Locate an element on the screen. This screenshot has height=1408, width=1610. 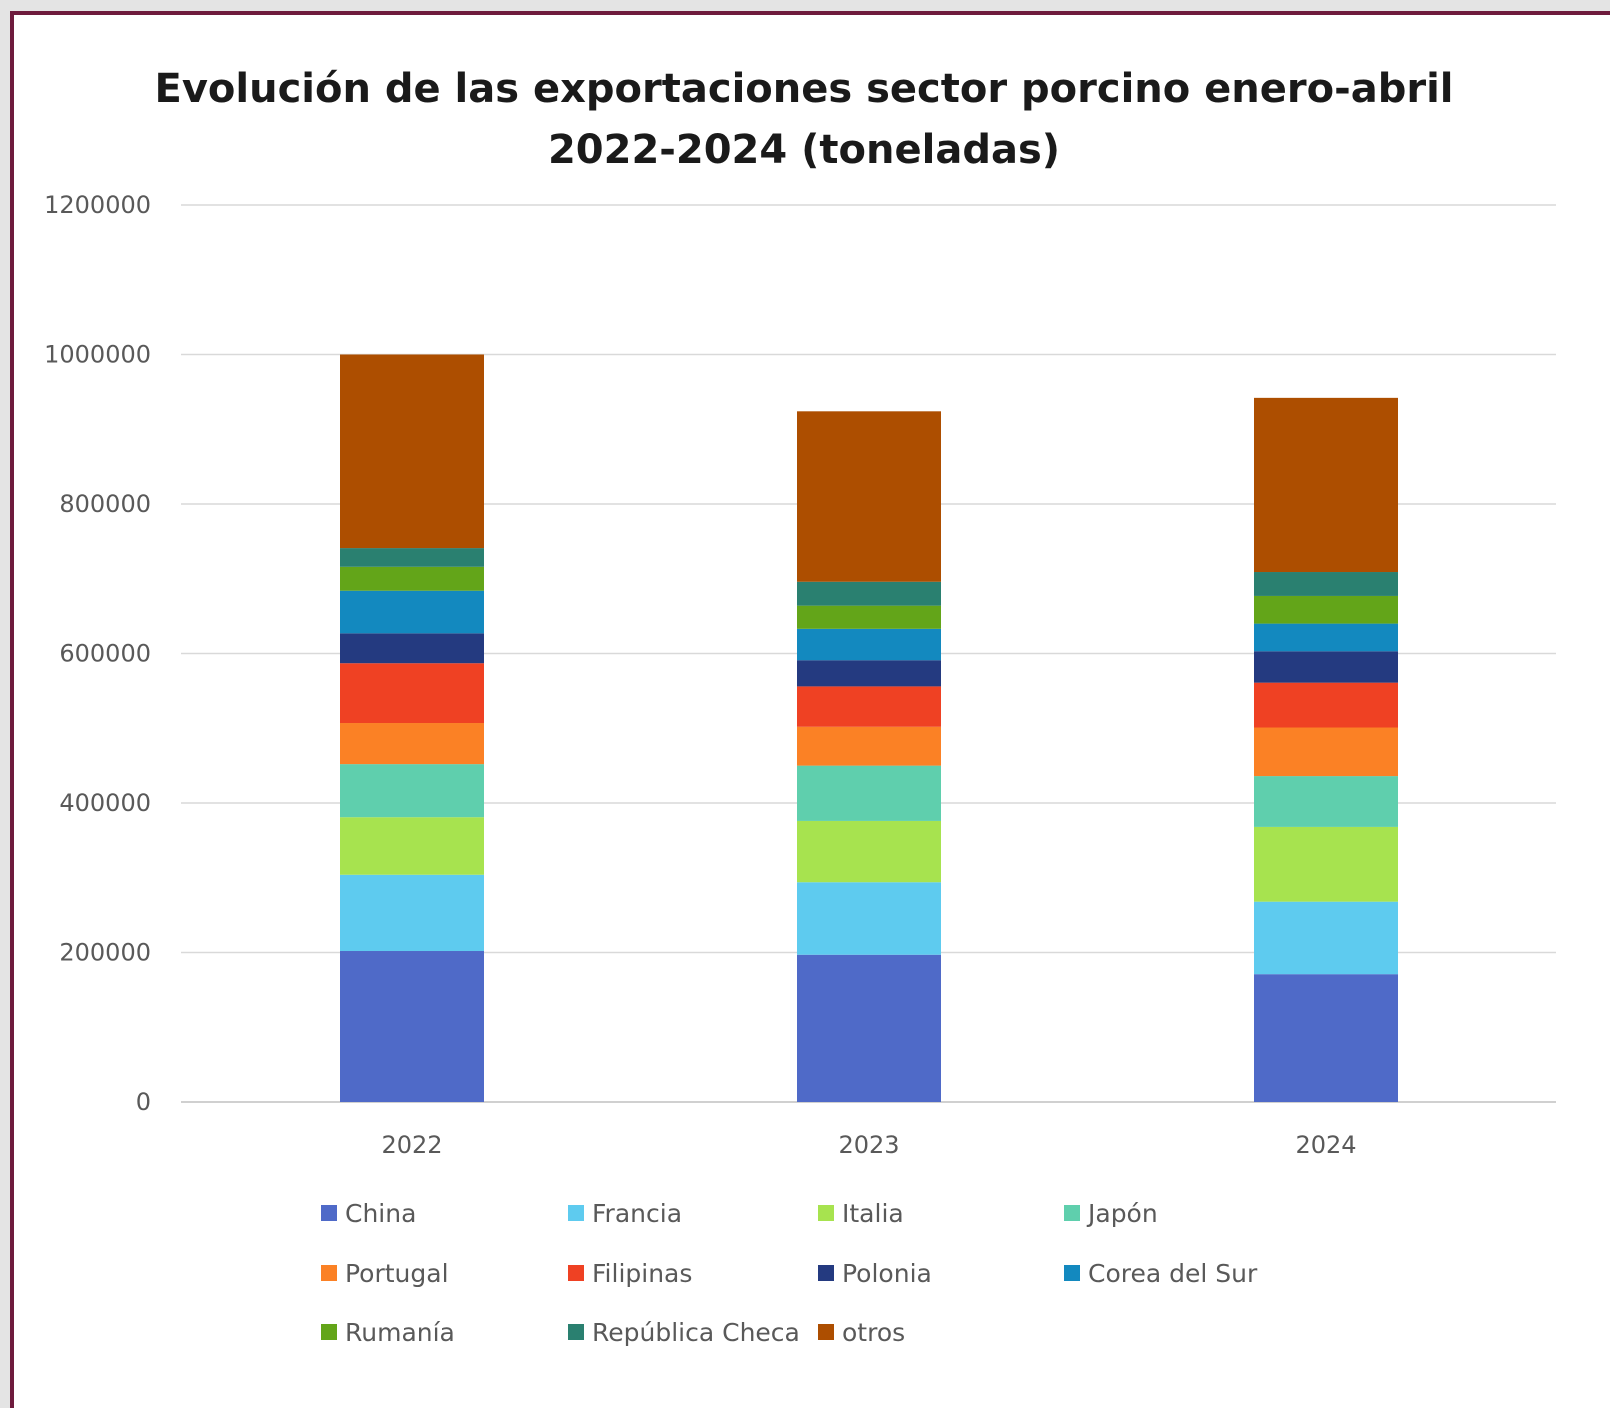
y-tick-label: 0 is located at coordinates (143, 1102).